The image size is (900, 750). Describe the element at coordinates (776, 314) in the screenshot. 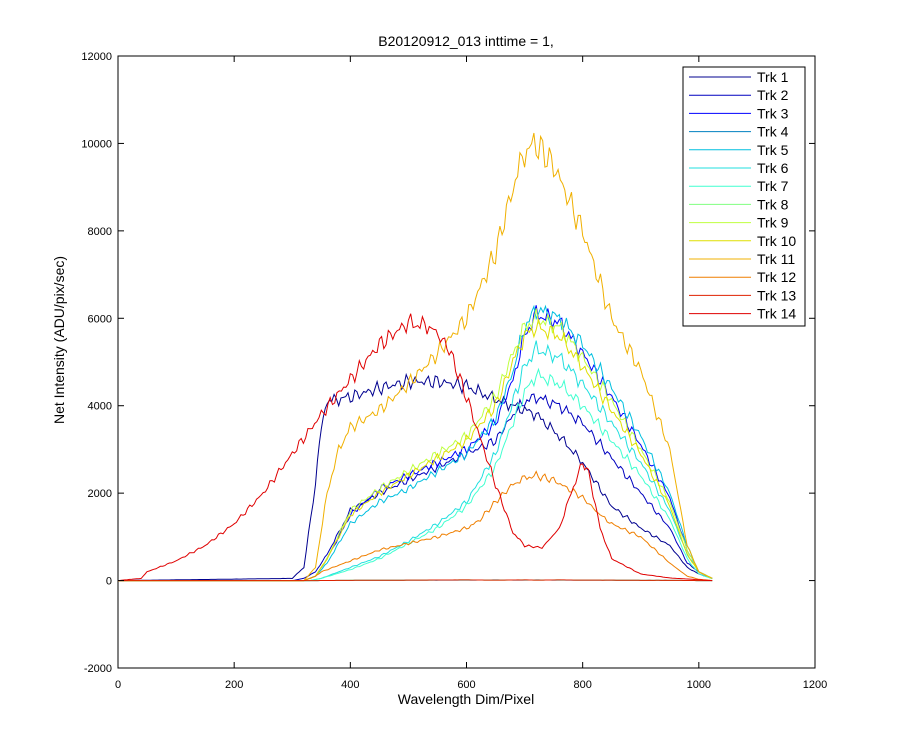

I see `legend-entry-label: Trk 14` at that location.